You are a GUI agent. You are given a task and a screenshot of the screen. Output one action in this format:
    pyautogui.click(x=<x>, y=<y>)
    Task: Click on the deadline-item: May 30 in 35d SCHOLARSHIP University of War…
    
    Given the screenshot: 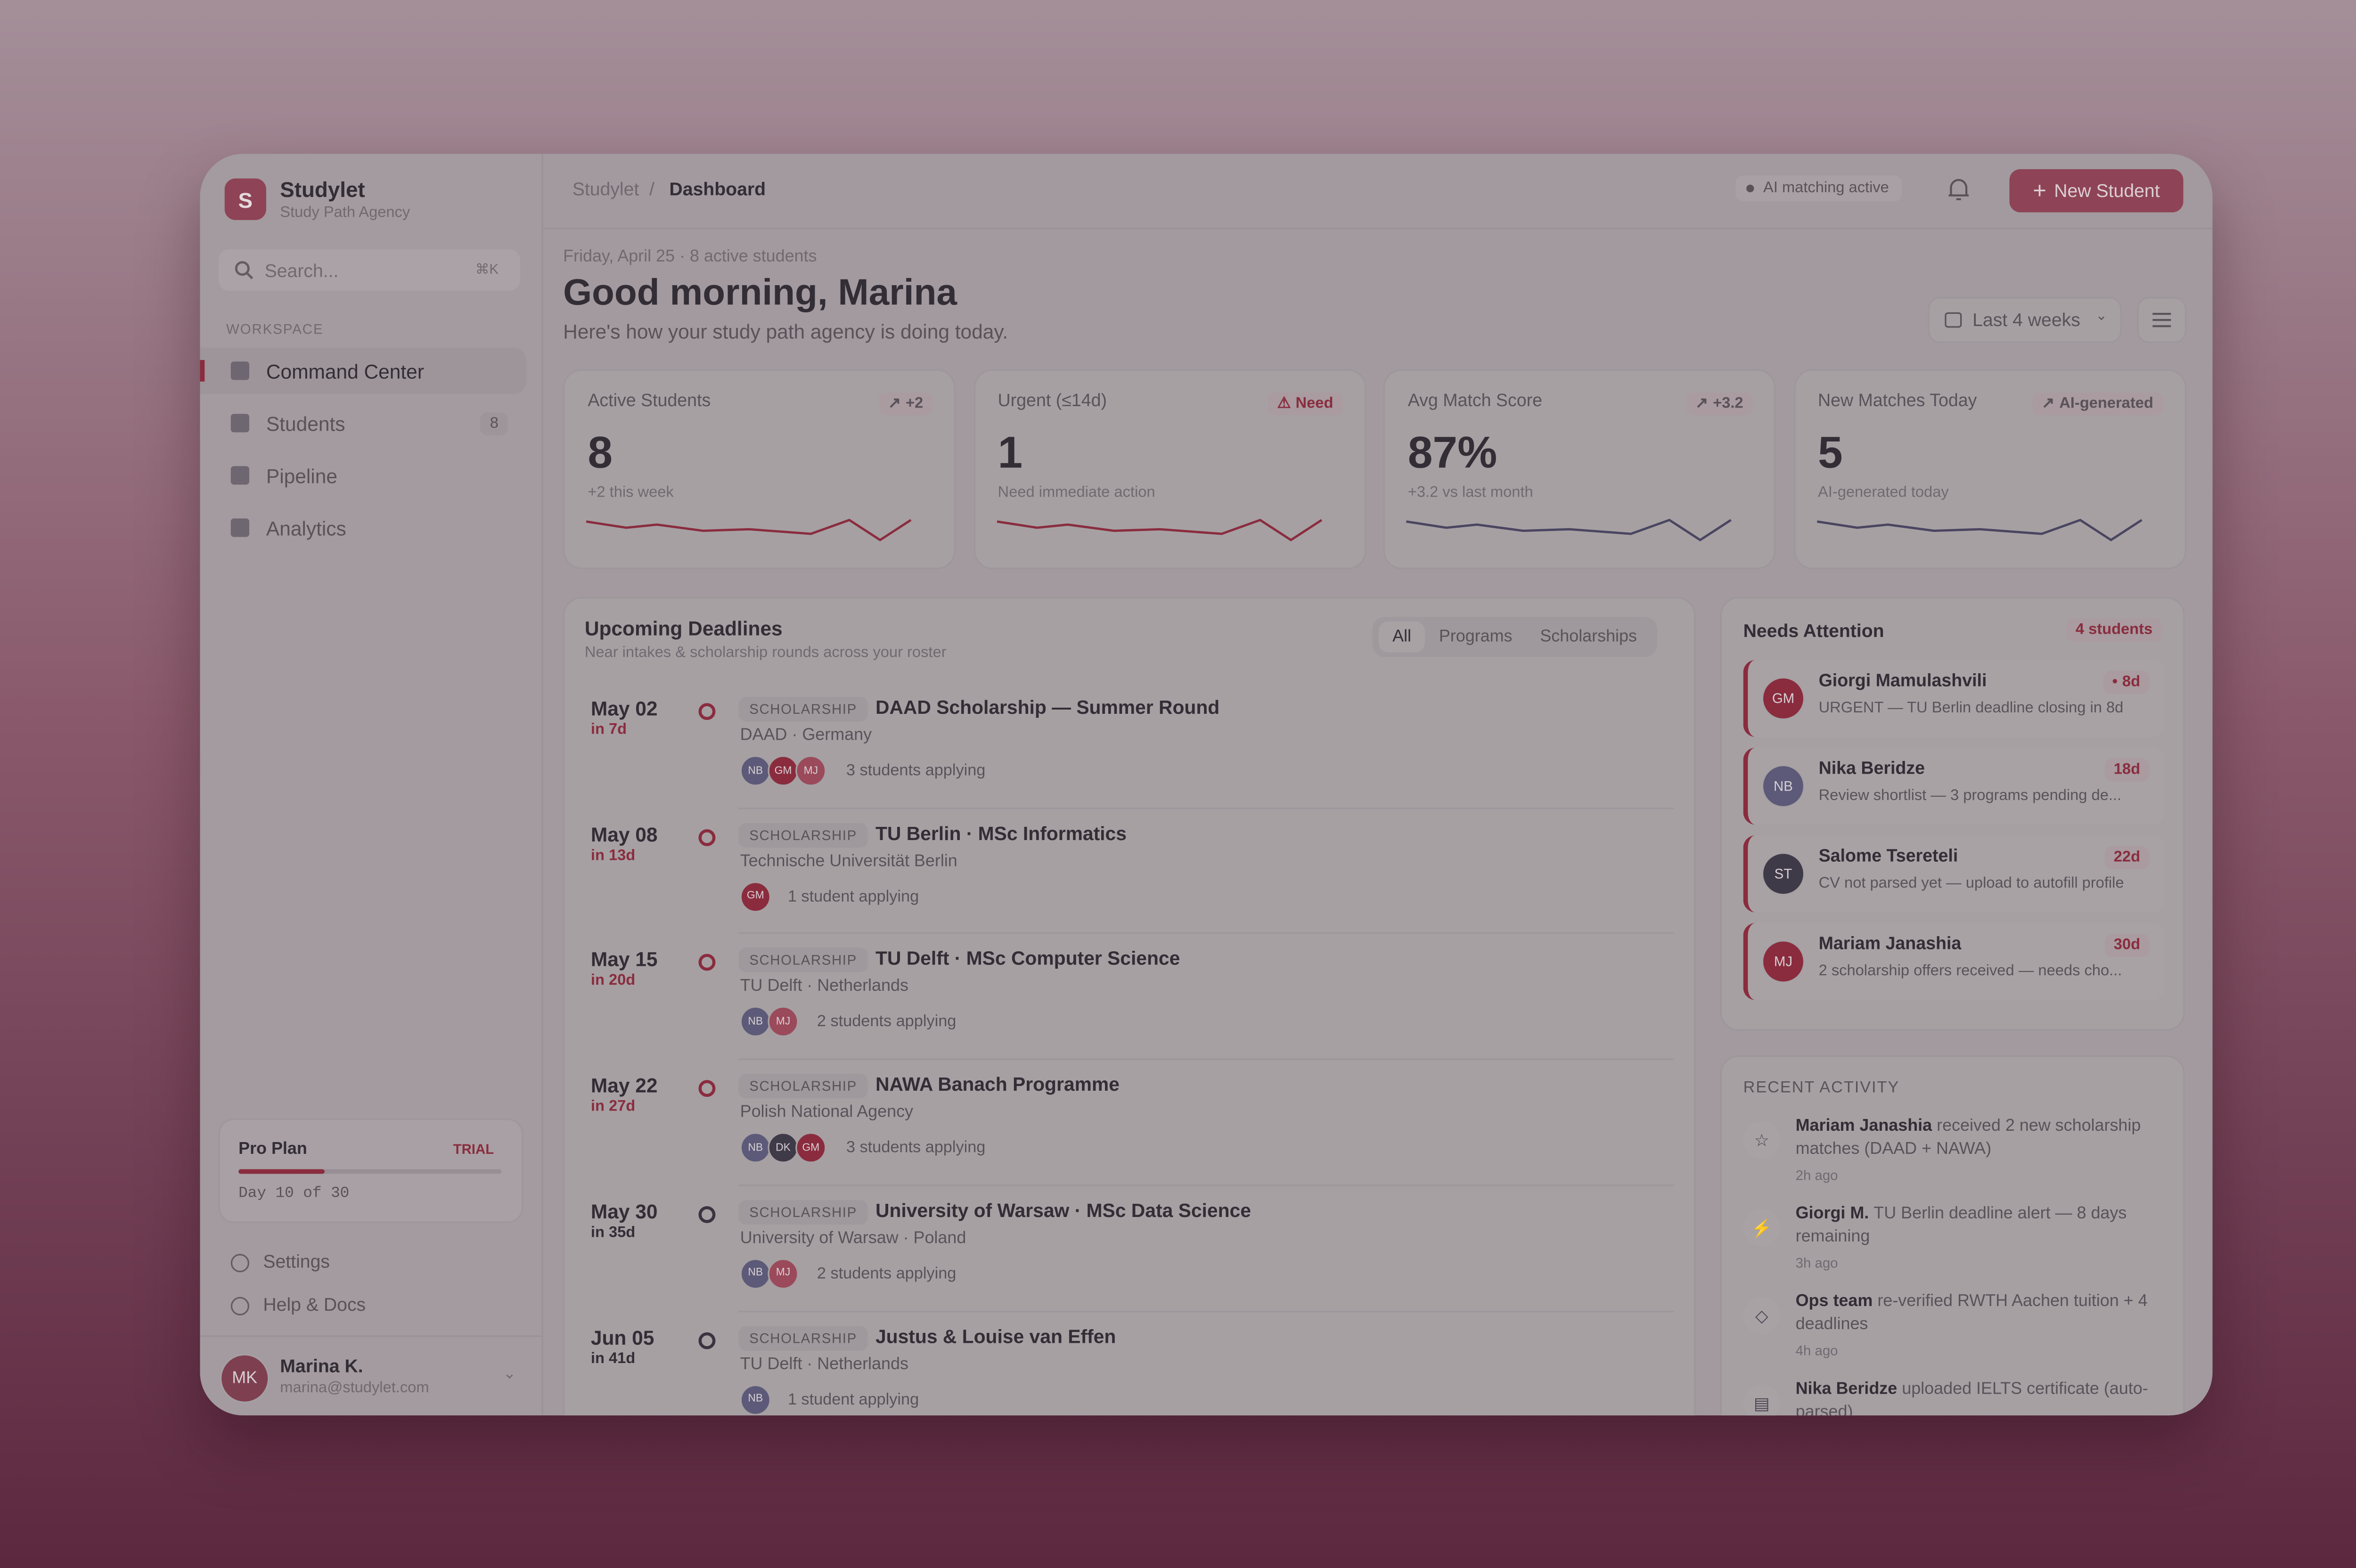 What is the action you would take?
    pyautogui.click(x=1120, y=1252)
    